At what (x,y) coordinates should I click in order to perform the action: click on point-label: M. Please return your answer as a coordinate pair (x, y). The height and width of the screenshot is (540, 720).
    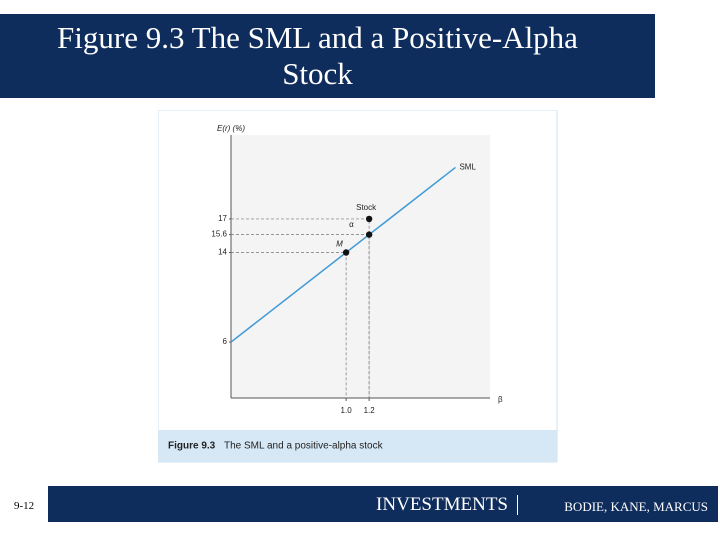
    Looking at the image, I should click on (339, 244).